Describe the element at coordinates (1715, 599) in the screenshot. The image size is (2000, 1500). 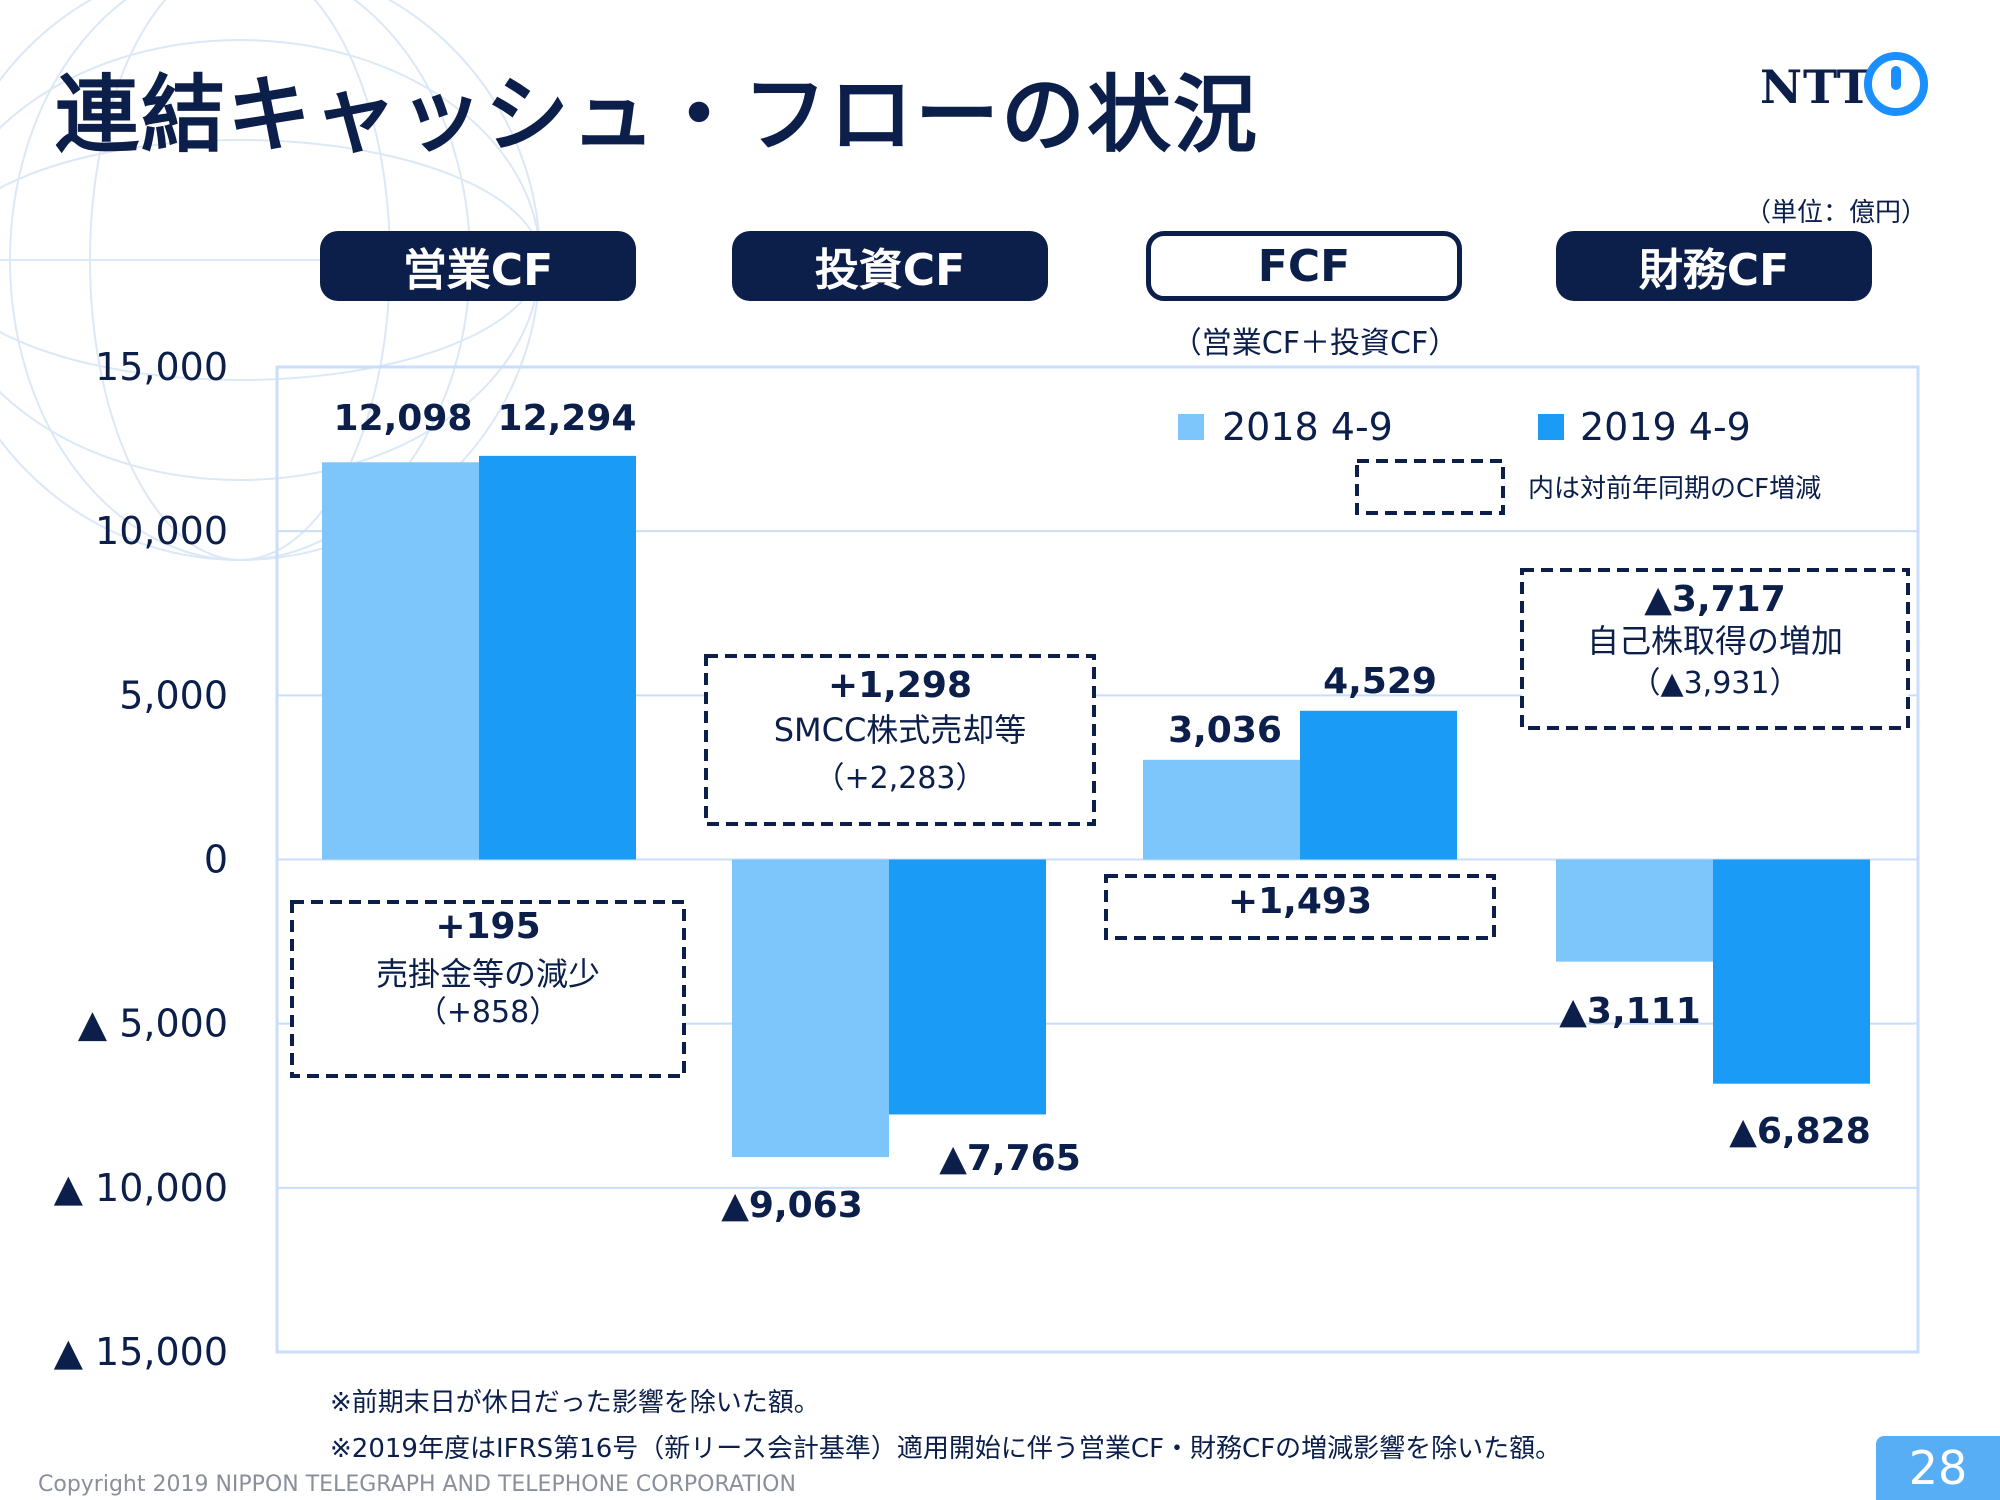
I see `callout-text: ▲3,717` at that location.